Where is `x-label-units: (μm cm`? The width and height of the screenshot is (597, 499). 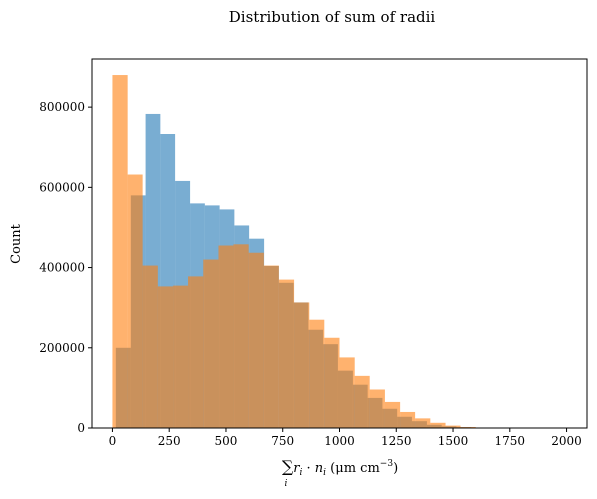 x-label-units: (μm cm is located at coordinates (353, 468).